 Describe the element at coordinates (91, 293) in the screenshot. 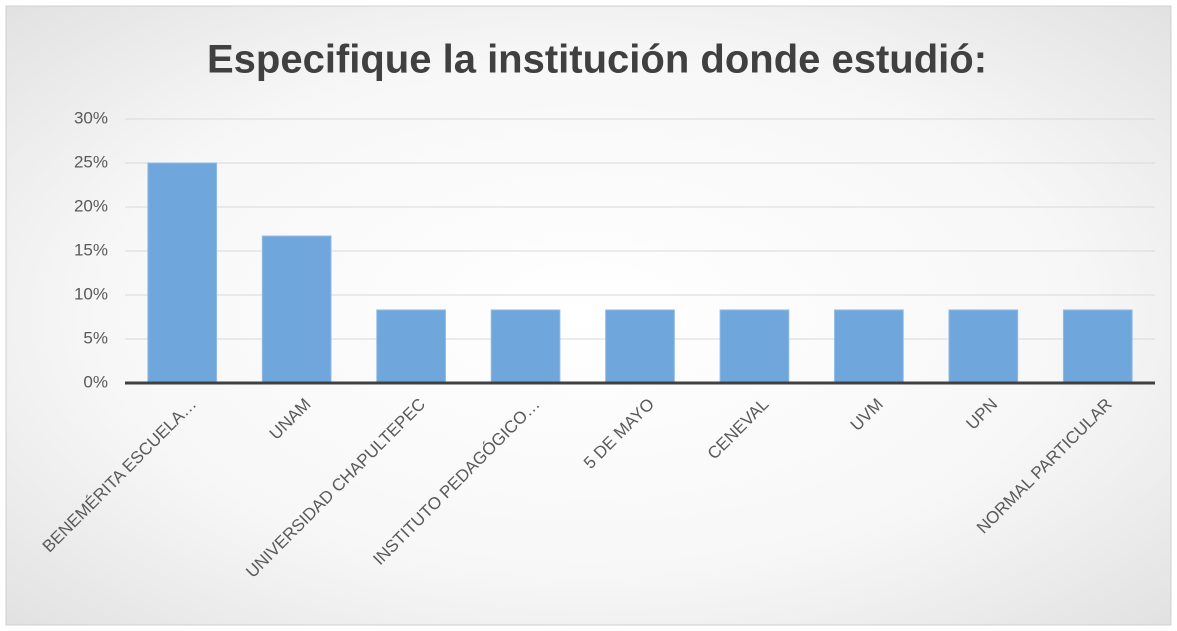

I see `y-tick-label: 10%` at that location.